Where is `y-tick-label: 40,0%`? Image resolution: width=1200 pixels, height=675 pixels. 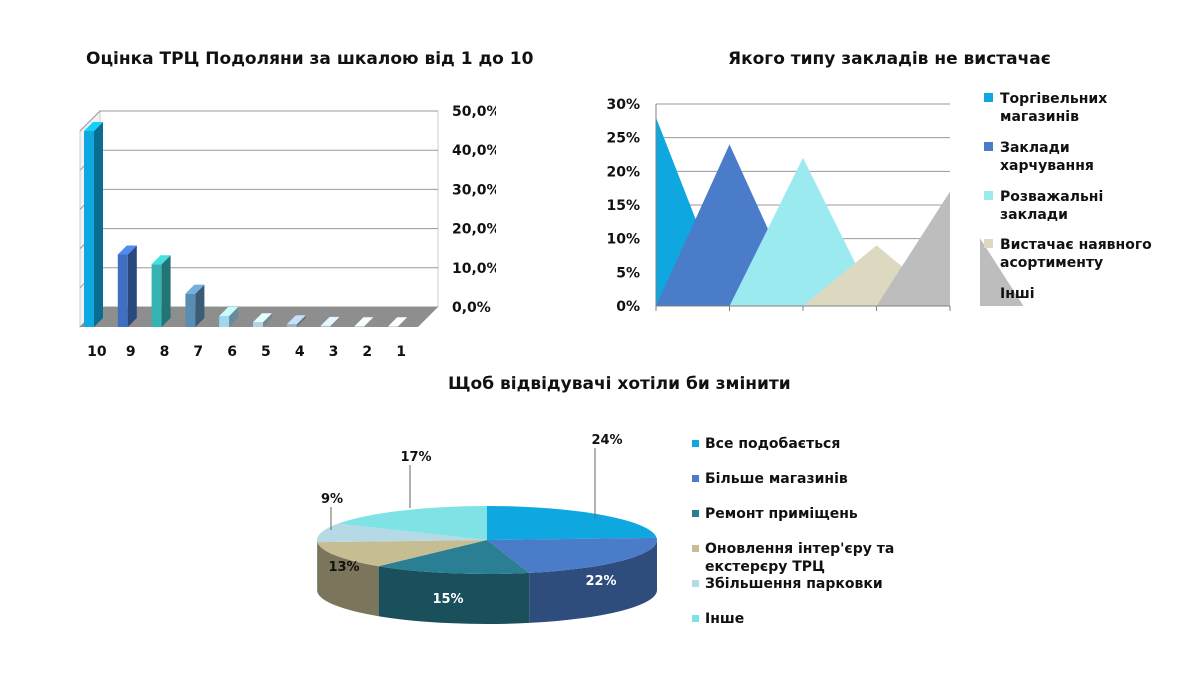
y-tick-label: 40,0% is located at coordinates (476, 151).